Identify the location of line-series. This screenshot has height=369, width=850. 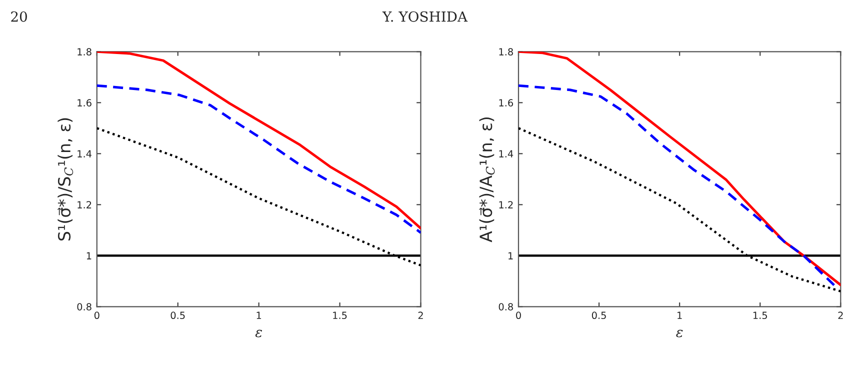
(258, 196).